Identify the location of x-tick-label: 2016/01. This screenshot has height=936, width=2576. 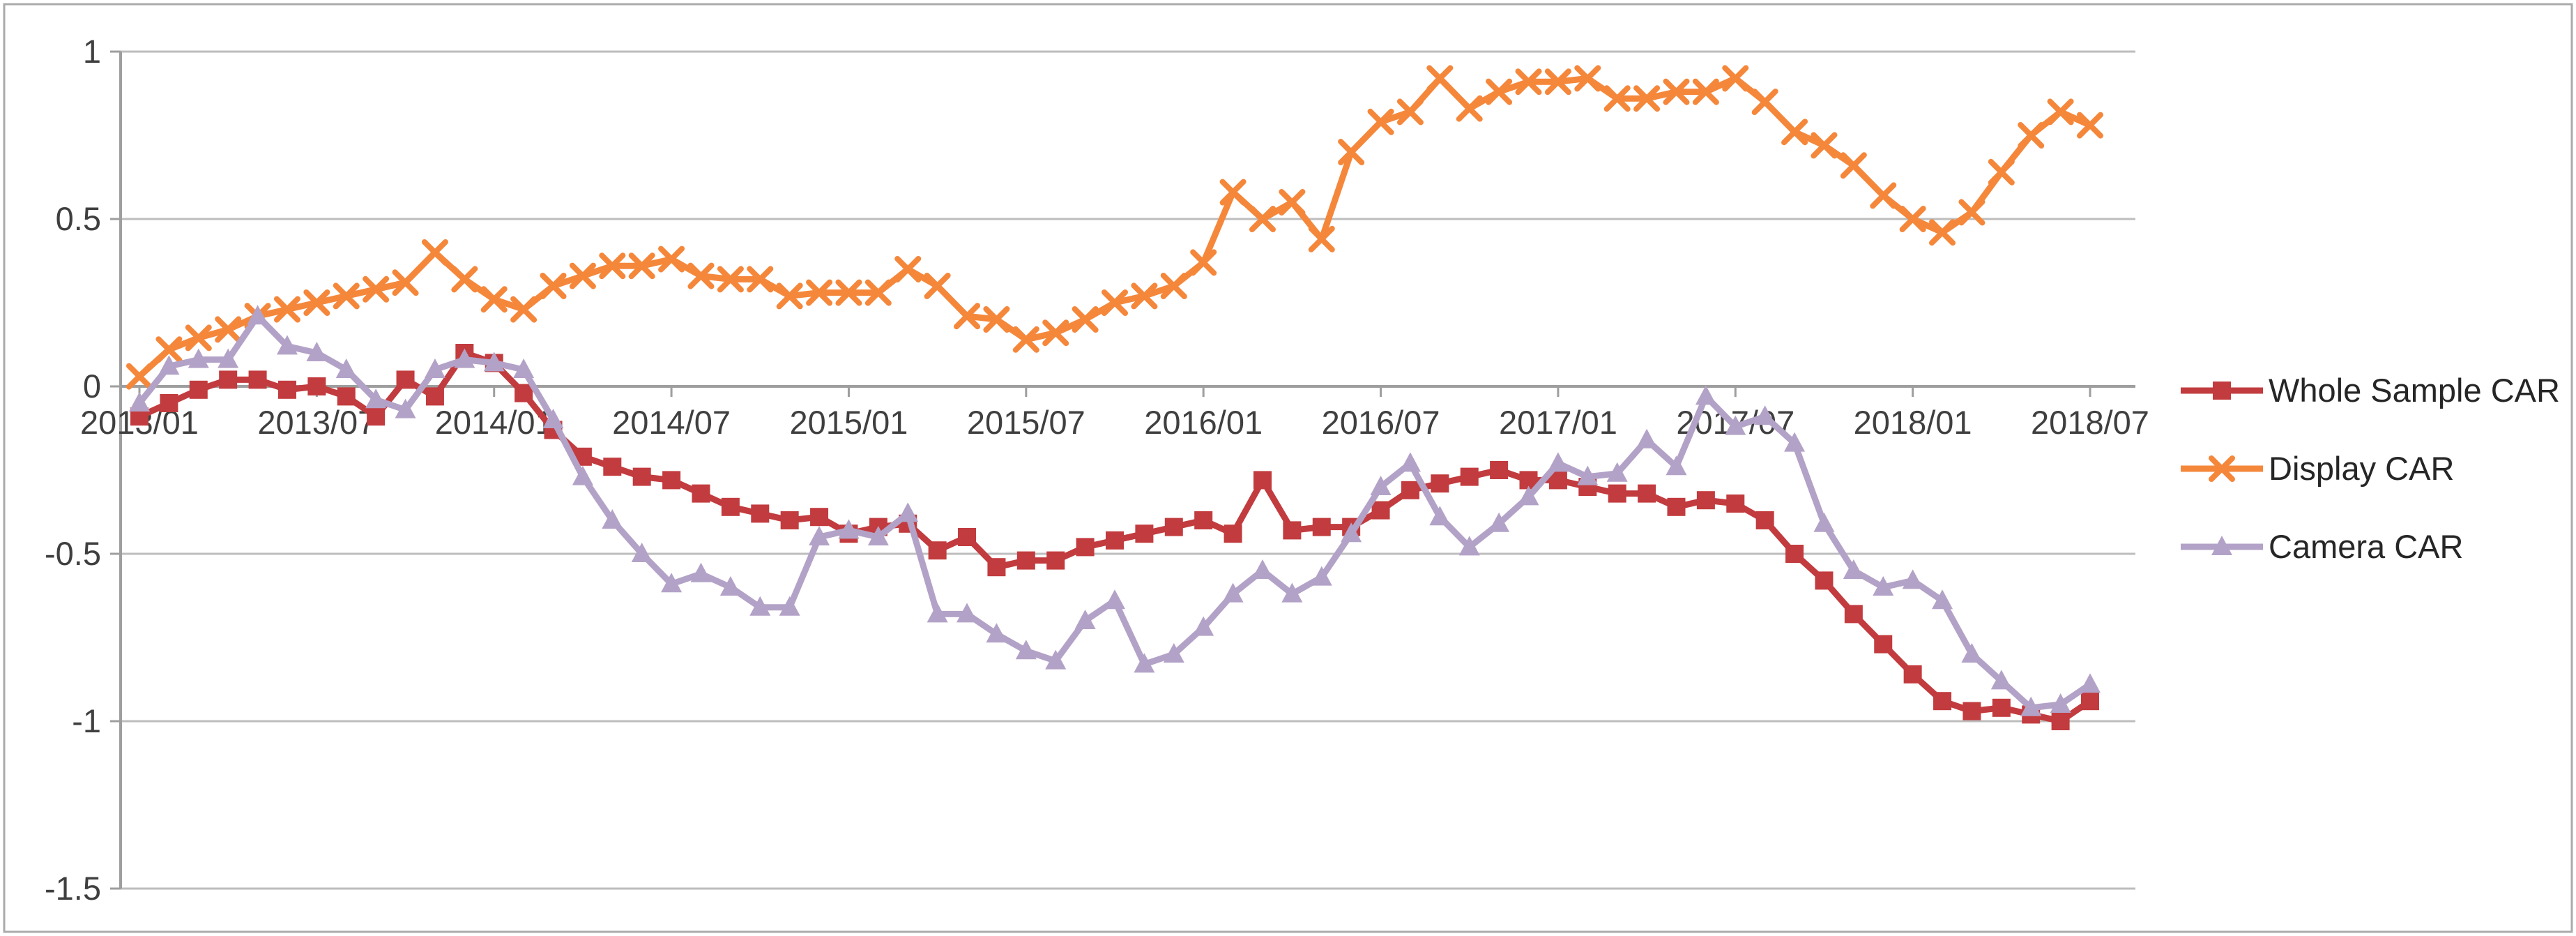
(1204, 423).